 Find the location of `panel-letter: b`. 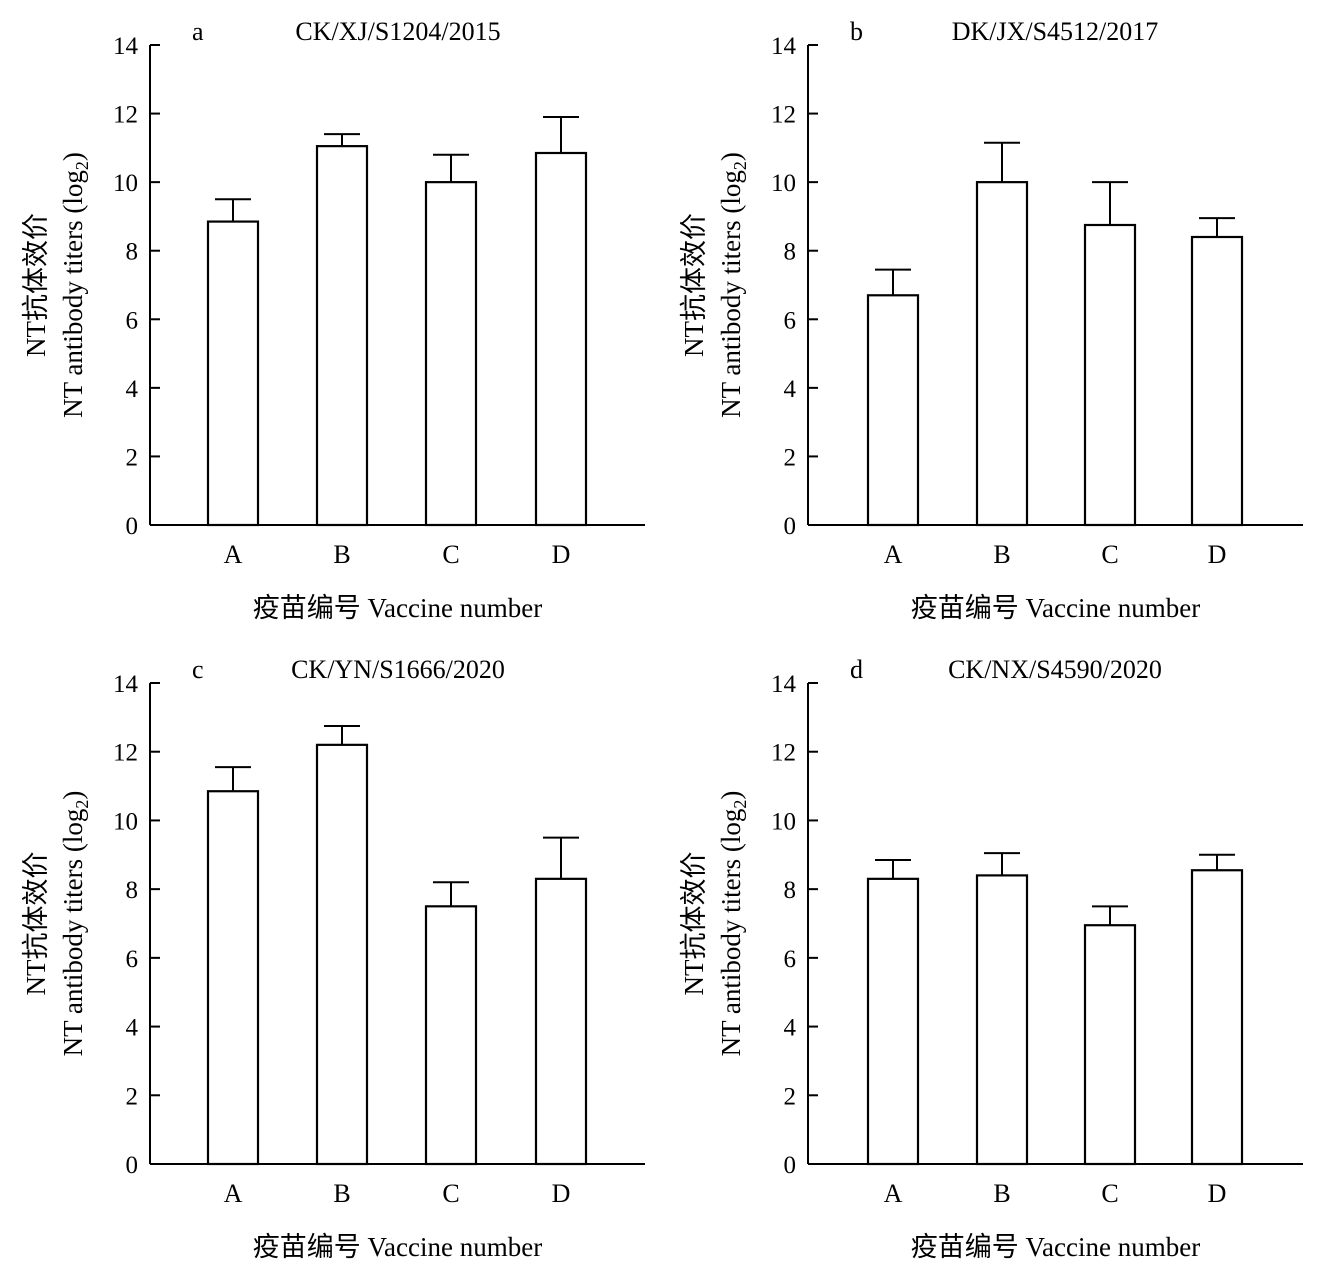

panel-letter: b is located at coordinates (856, 31).